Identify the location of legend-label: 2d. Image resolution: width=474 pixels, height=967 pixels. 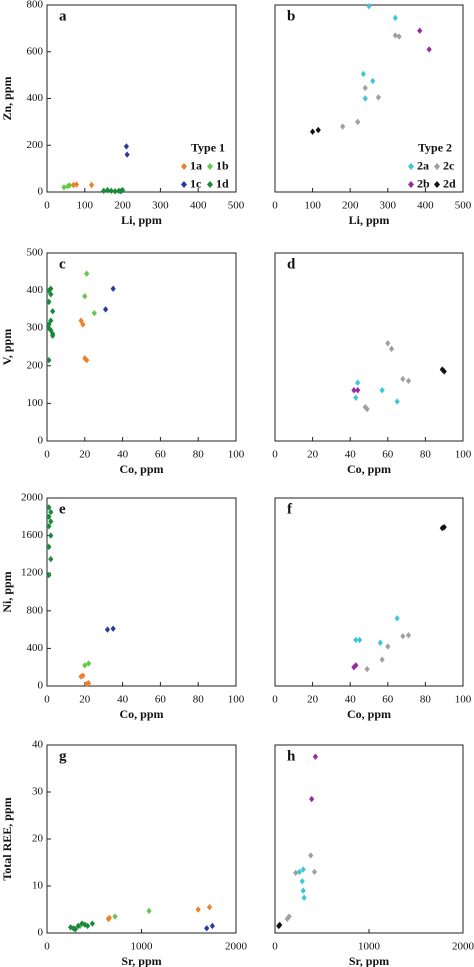
(449, 183).